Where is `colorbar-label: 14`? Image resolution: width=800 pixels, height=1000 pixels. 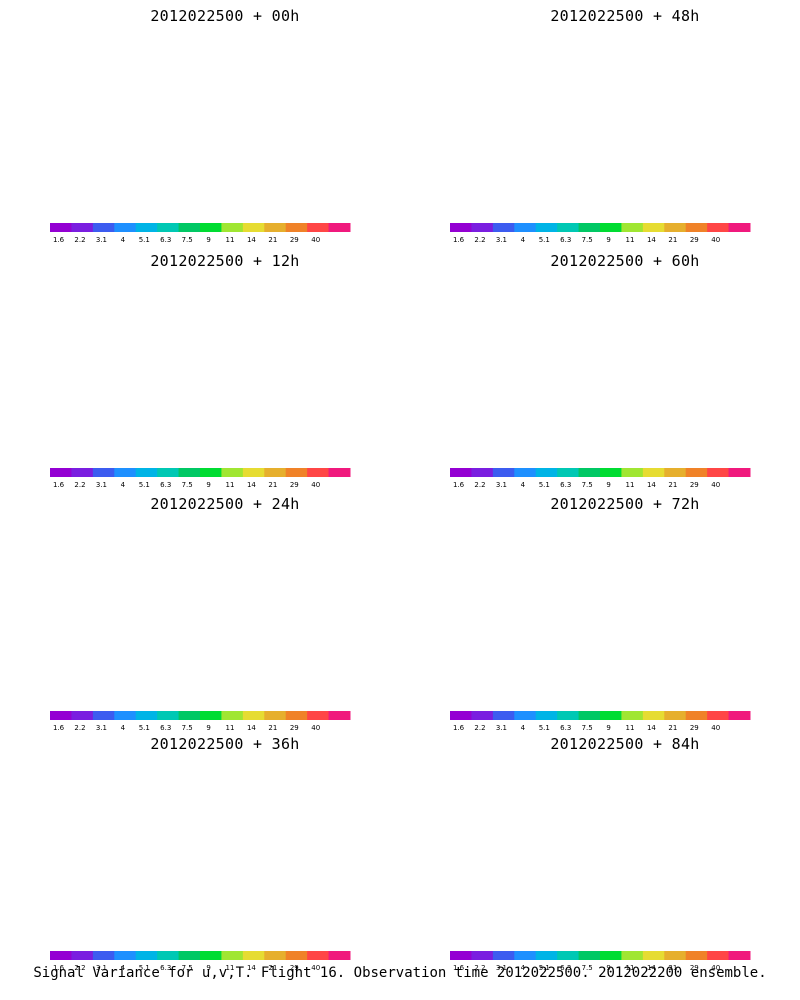 colorbar-label: 14 is located at coordinates (651, 485).